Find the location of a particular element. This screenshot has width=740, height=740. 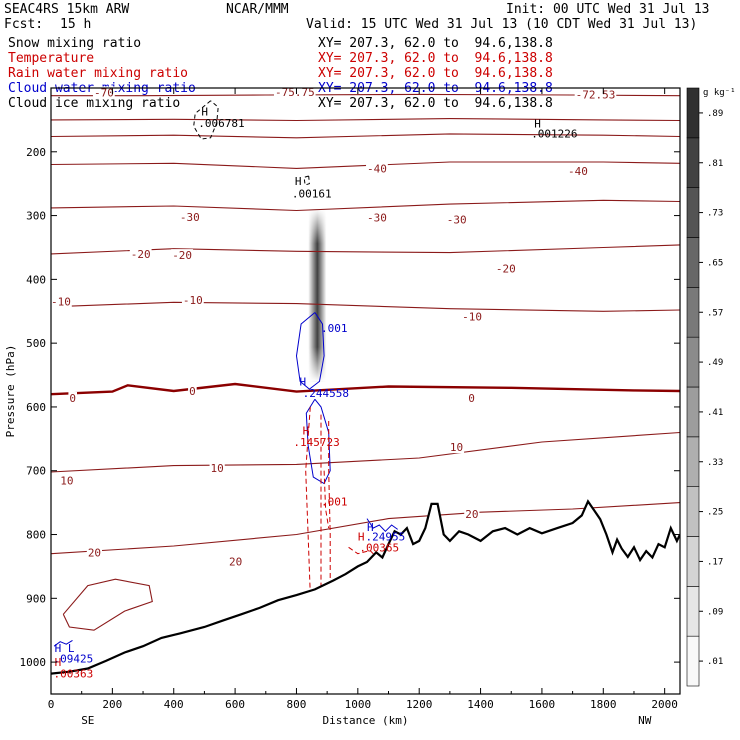

contour-label: .145723 is located at coordinates (316, 442).